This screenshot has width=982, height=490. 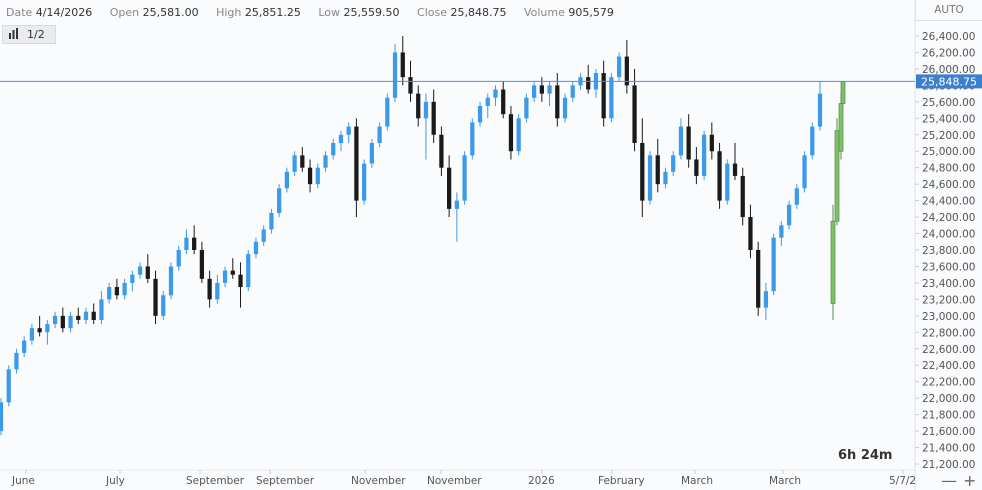 I want to click on price-tick-label: 21,400.00, so click(x=948, y=449).